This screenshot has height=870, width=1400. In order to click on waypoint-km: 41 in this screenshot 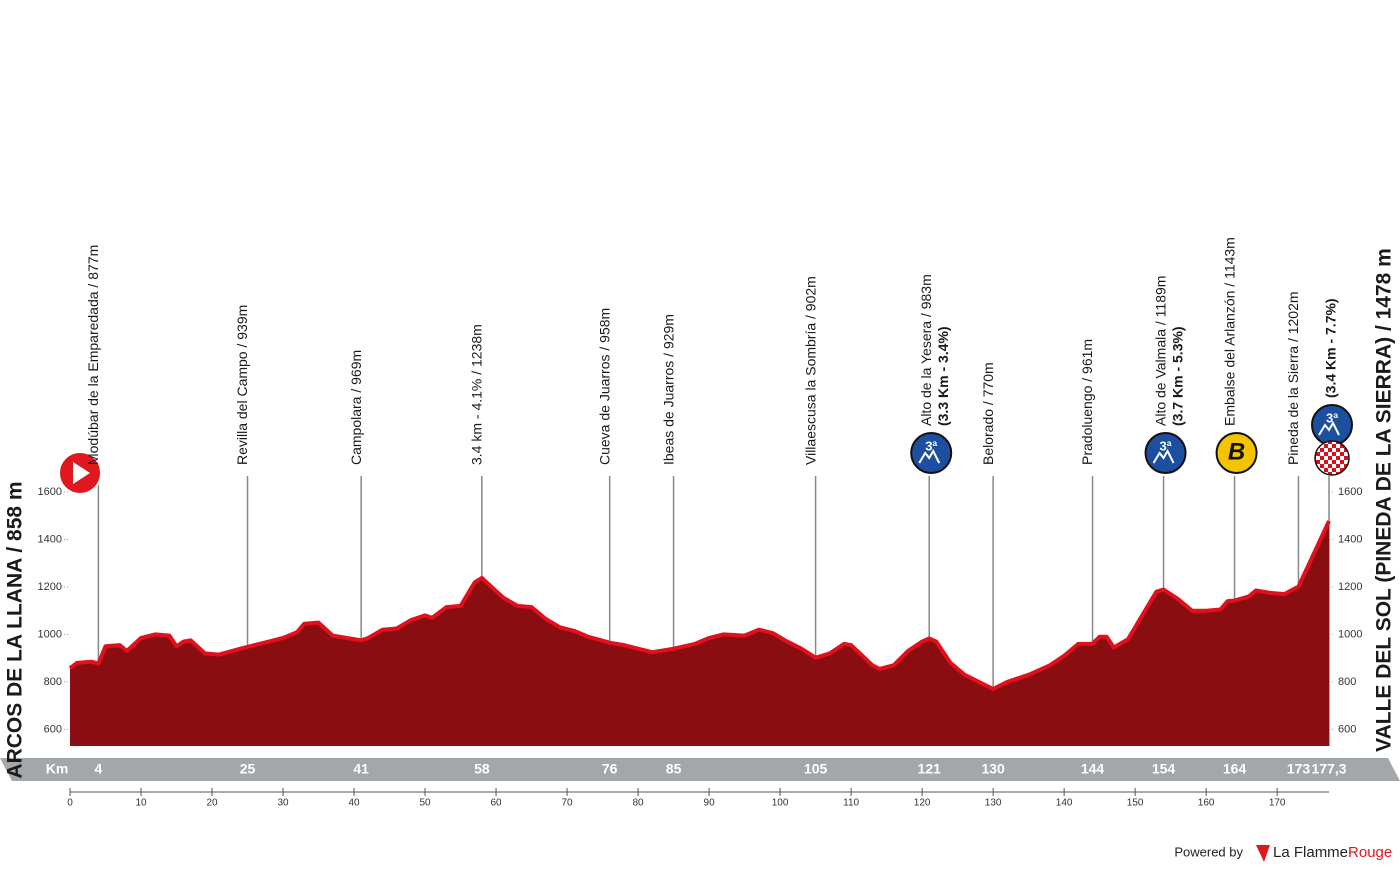, I will do `click(361, 769)`.